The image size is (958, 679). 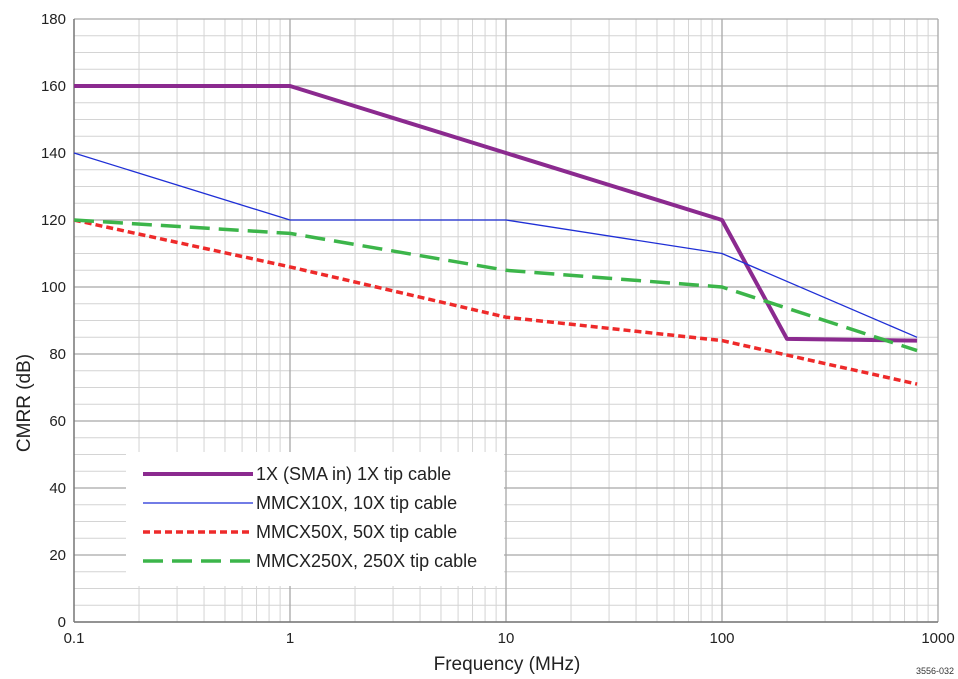 I want to click on y-tick-label: 180, so click(x=53, y=19).